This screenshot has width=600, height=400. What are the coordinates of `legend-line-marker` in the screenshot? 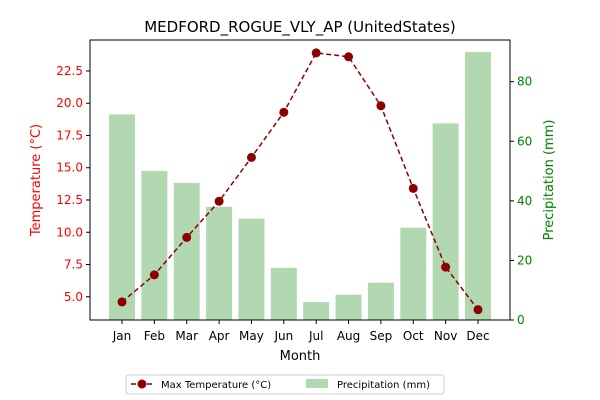 It's located at (142, 384).